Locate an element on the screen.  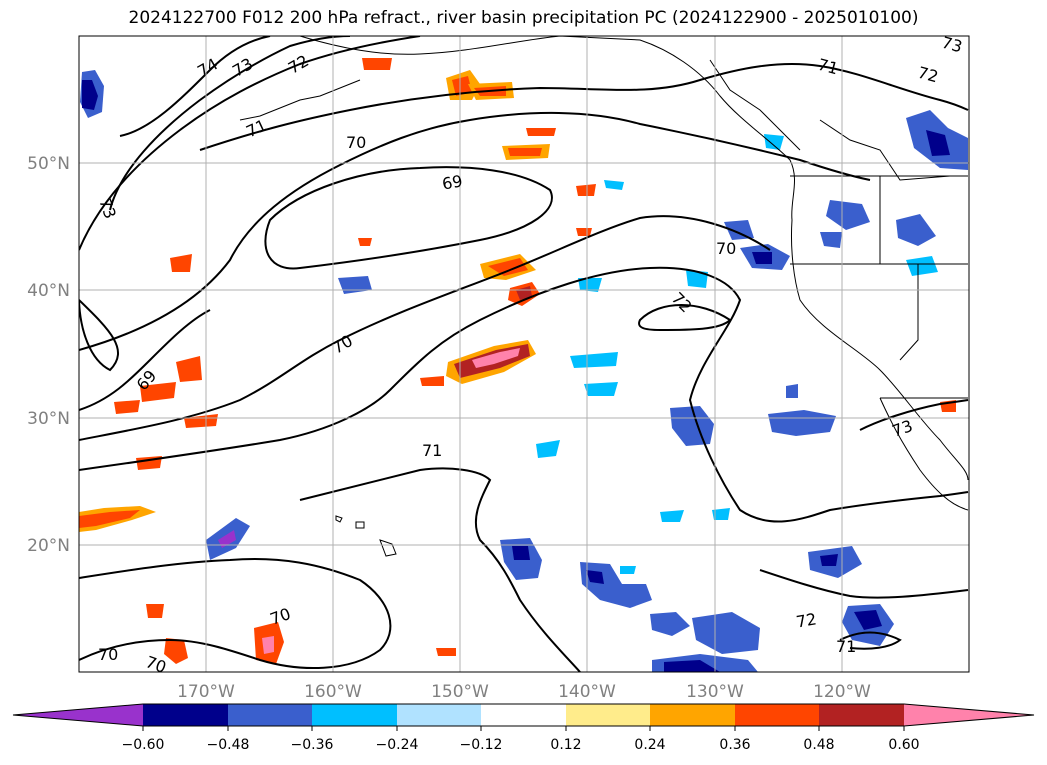
contour-71-southwest is located at coordinates (440, 569).